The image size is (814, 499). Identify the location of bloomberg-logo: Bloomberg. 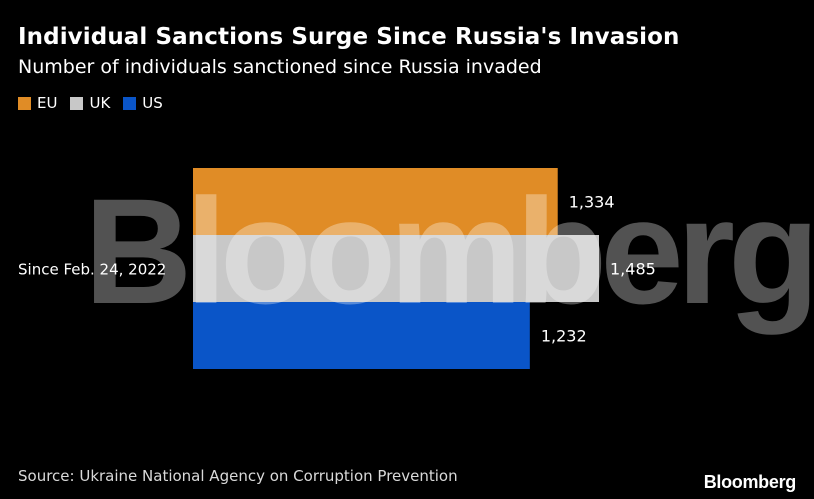
(750, 482).